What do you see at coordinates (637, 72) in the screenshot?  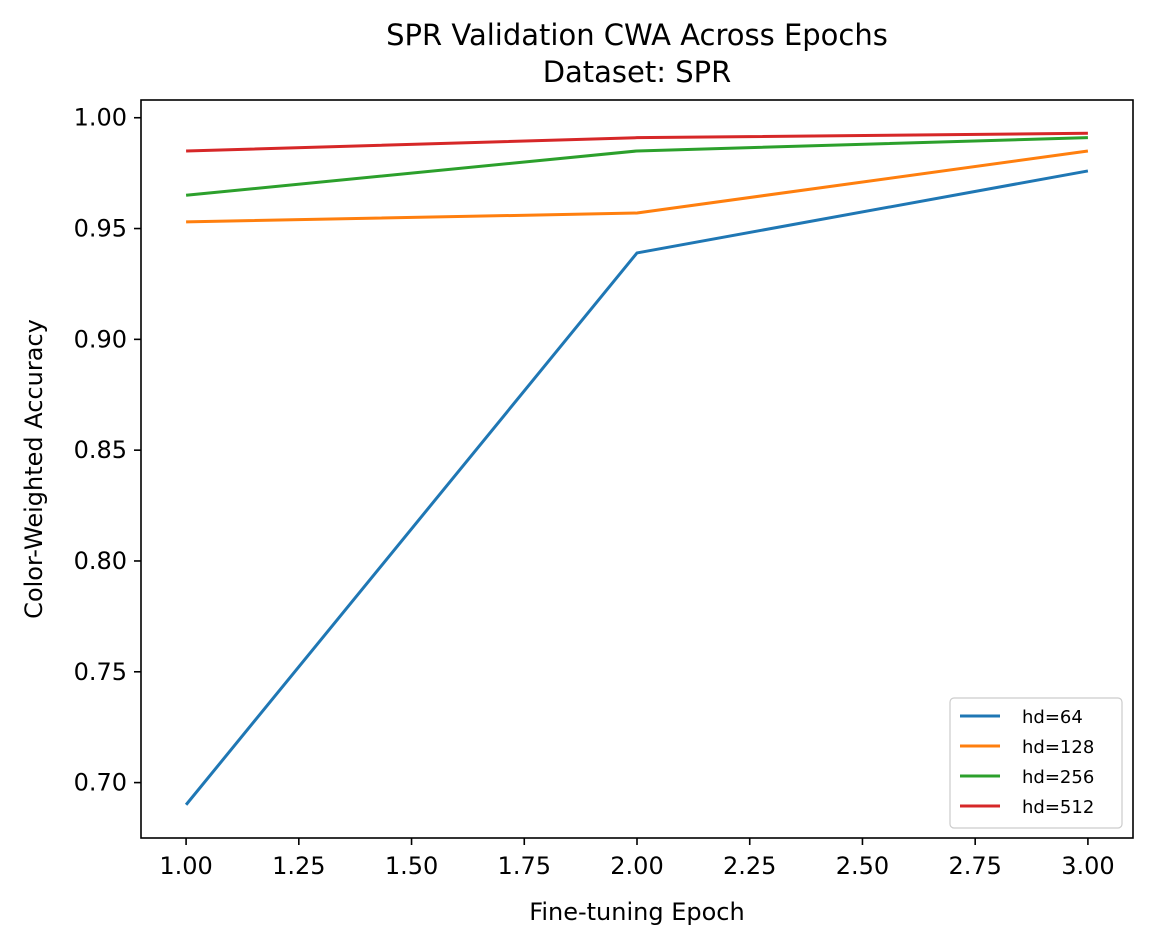 I see `chart-subtitle: Dataset: SPR` at bounding box center [637, 72].